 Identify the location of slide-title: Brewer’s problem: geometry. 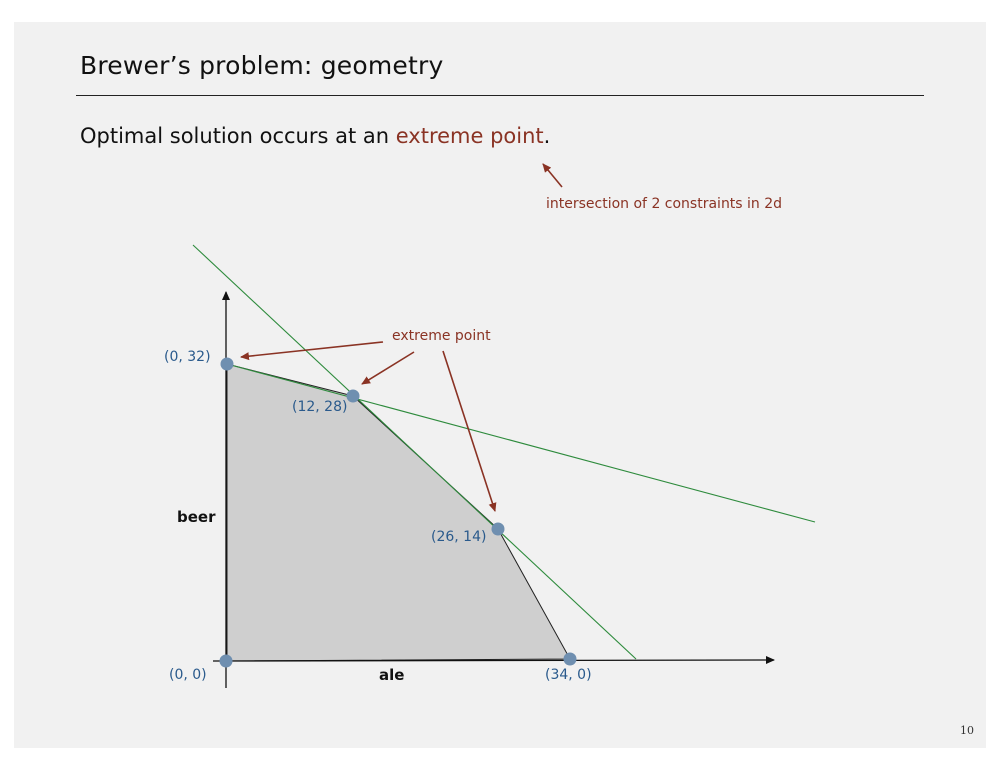
(262, 65).